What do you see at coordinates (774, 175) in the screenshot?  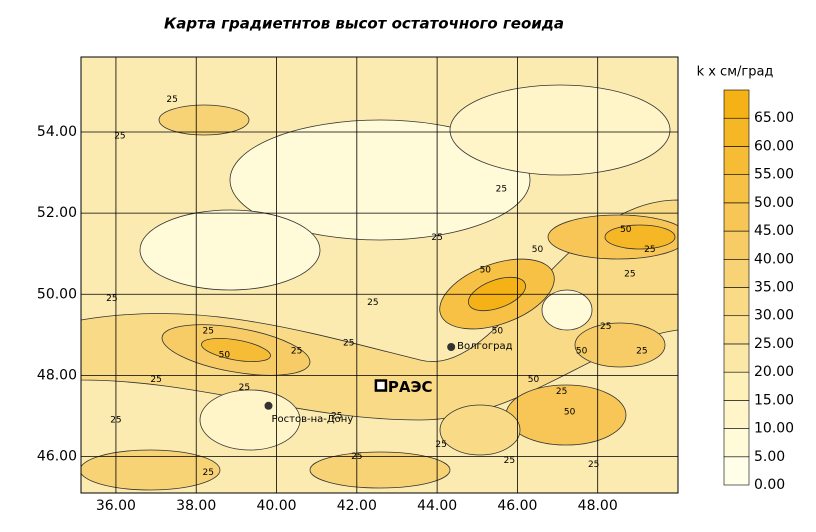 I see `colorbar-label: 55.00` at bounding box center [774, 175].